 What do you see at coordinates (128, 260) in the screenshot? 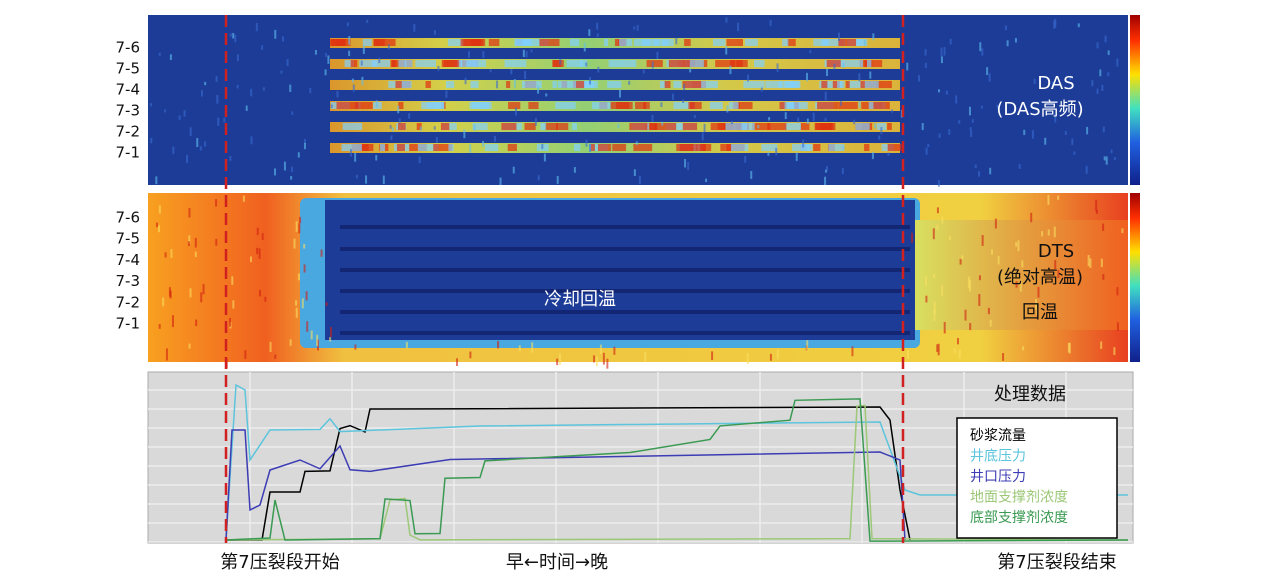
I see `dts-stage-label: 7-4` at bounding box center [128, 260].